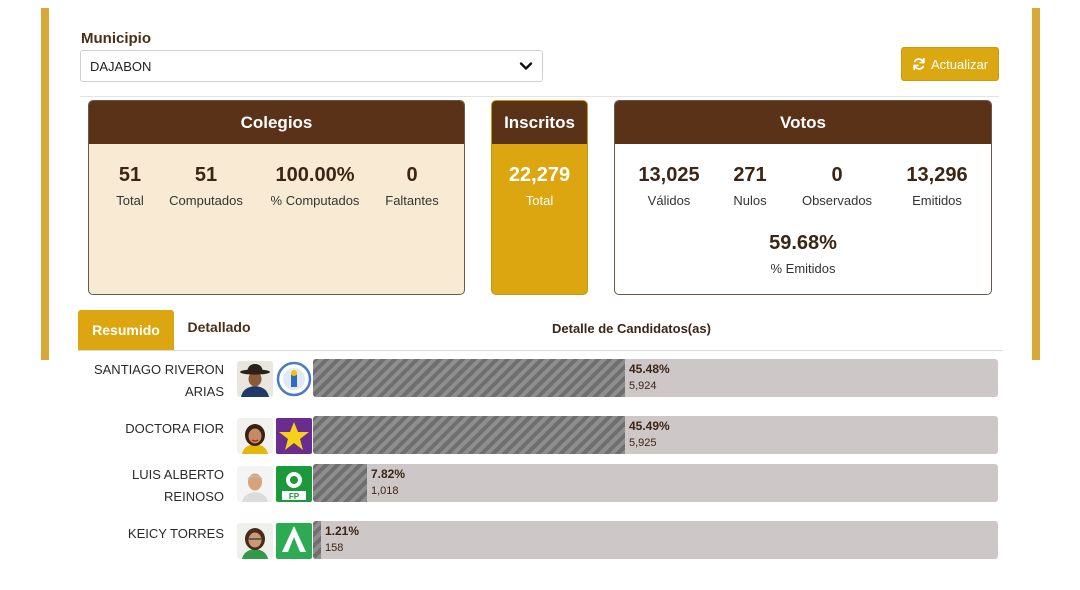  Describe the element at coordinates (937, 200) in the screenshot. I see `stat-label: Emitidos` at that location.